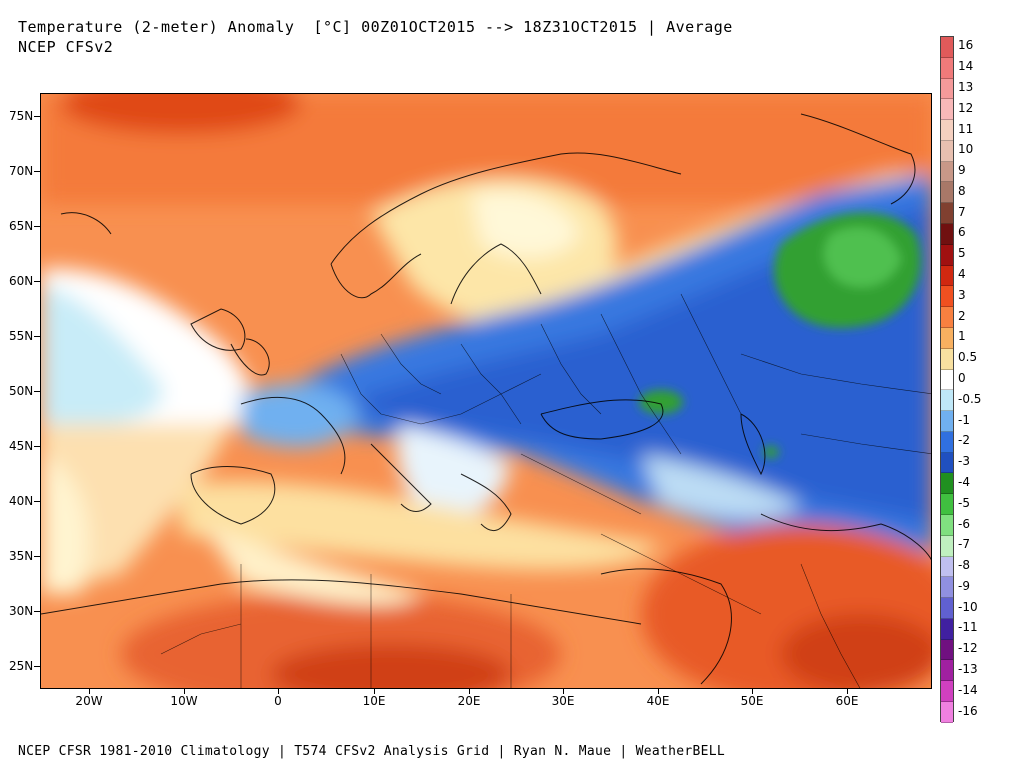 This screenshot has width=1024, height=768. What do you see at coordinates (962, 170) in the screenshot?
I see `legend-label: 9` at bounding box center [962, 170].